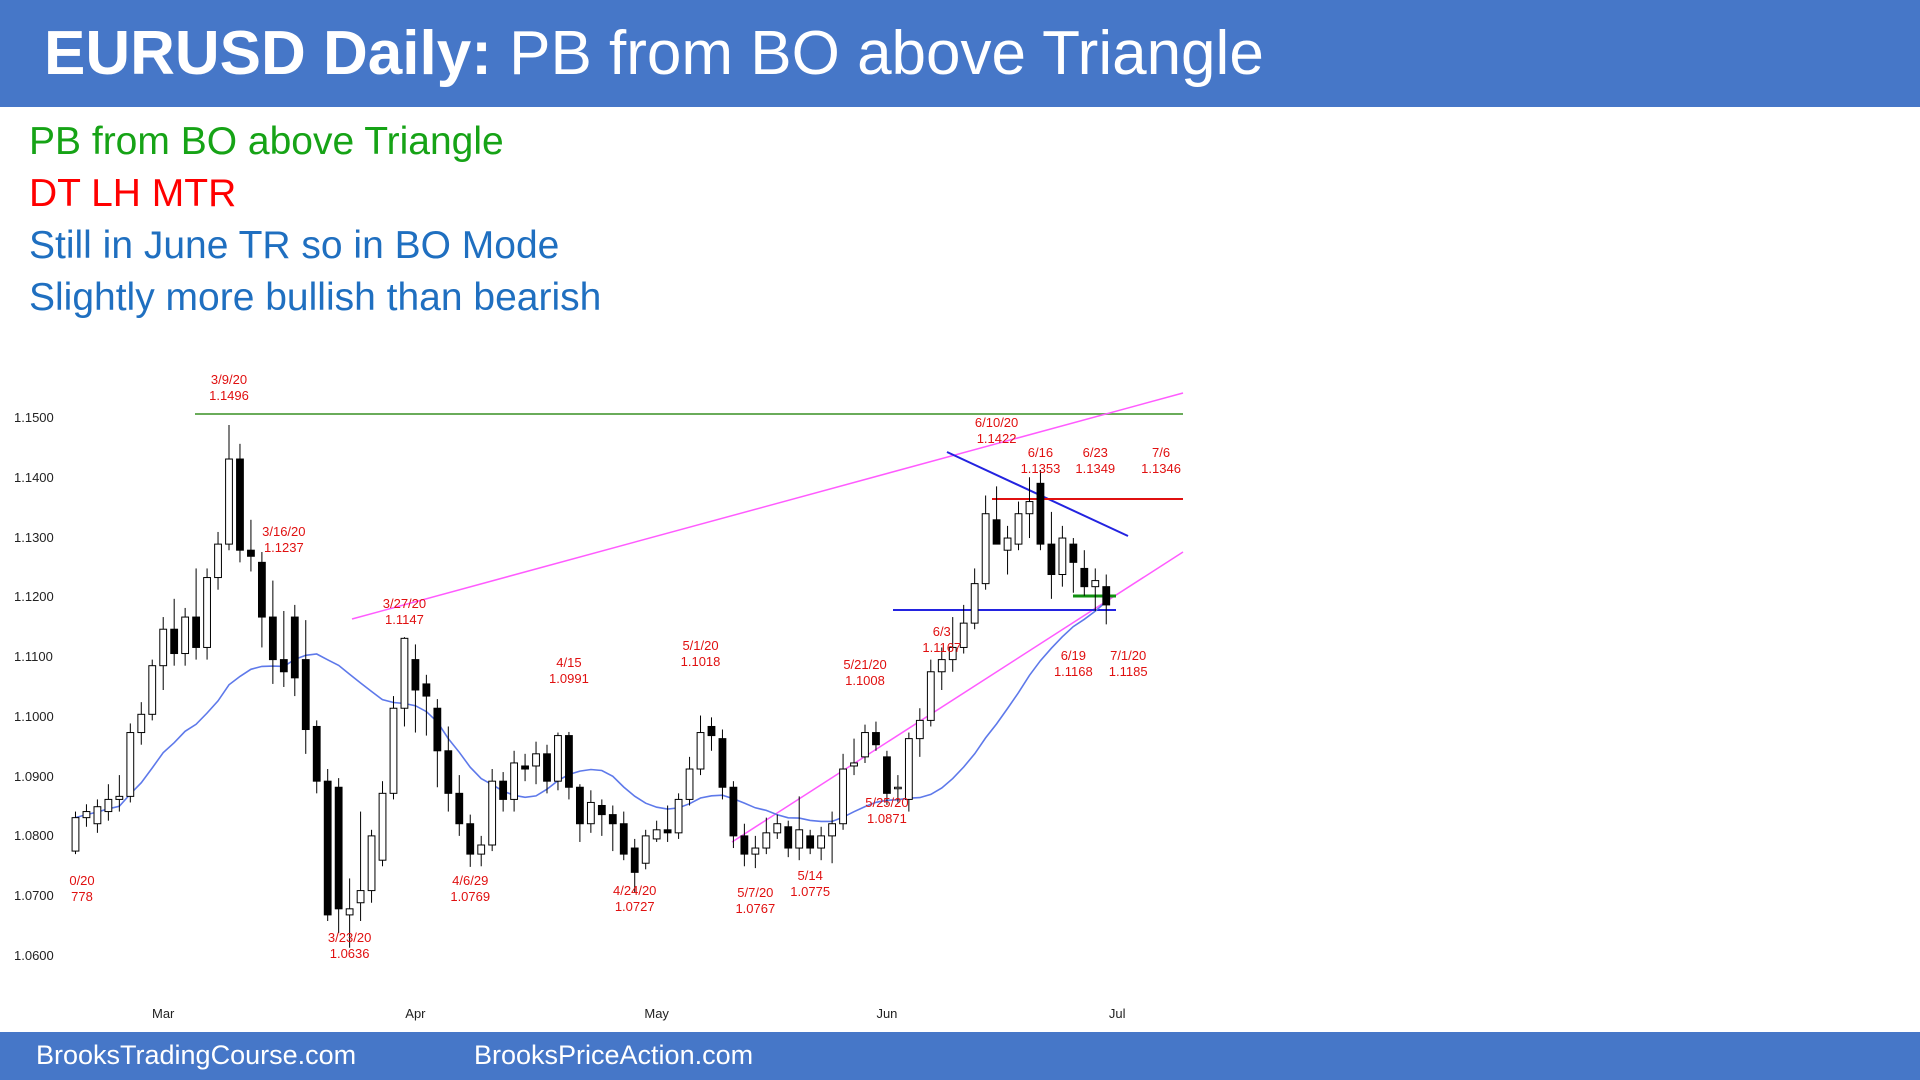  Describe the element at coordinates (1128, 655) in the screenshot. I see `annotation-date: 7/1/20` at that location.